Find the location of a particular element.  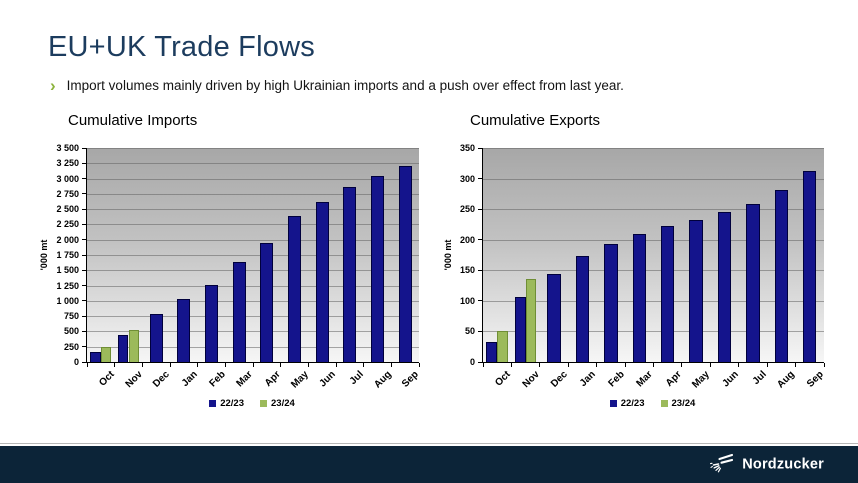

y-tick-label: 1 750 is located at coordinates (67, 255).